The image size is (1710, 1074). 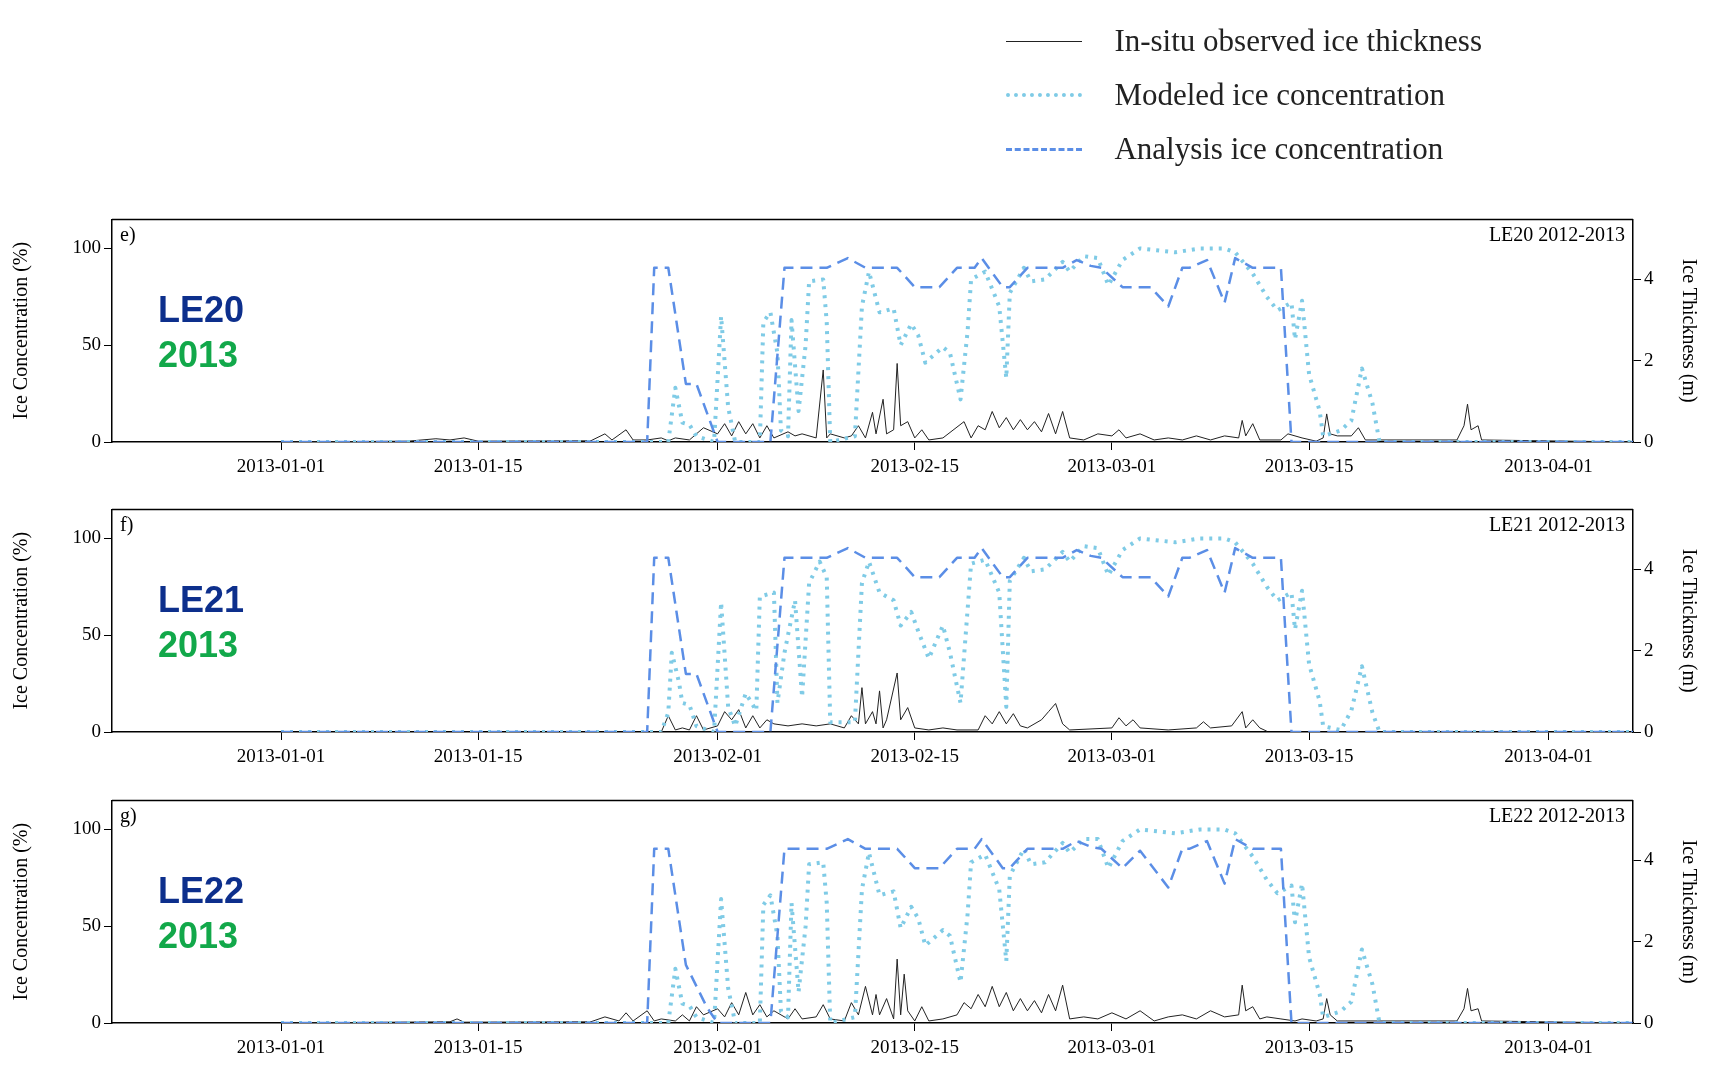 What do you see at coordinates (1279, 149) in the screenshot?
I see `legend-label: Analysis ice concentration` at bounding box center [1279, 149].